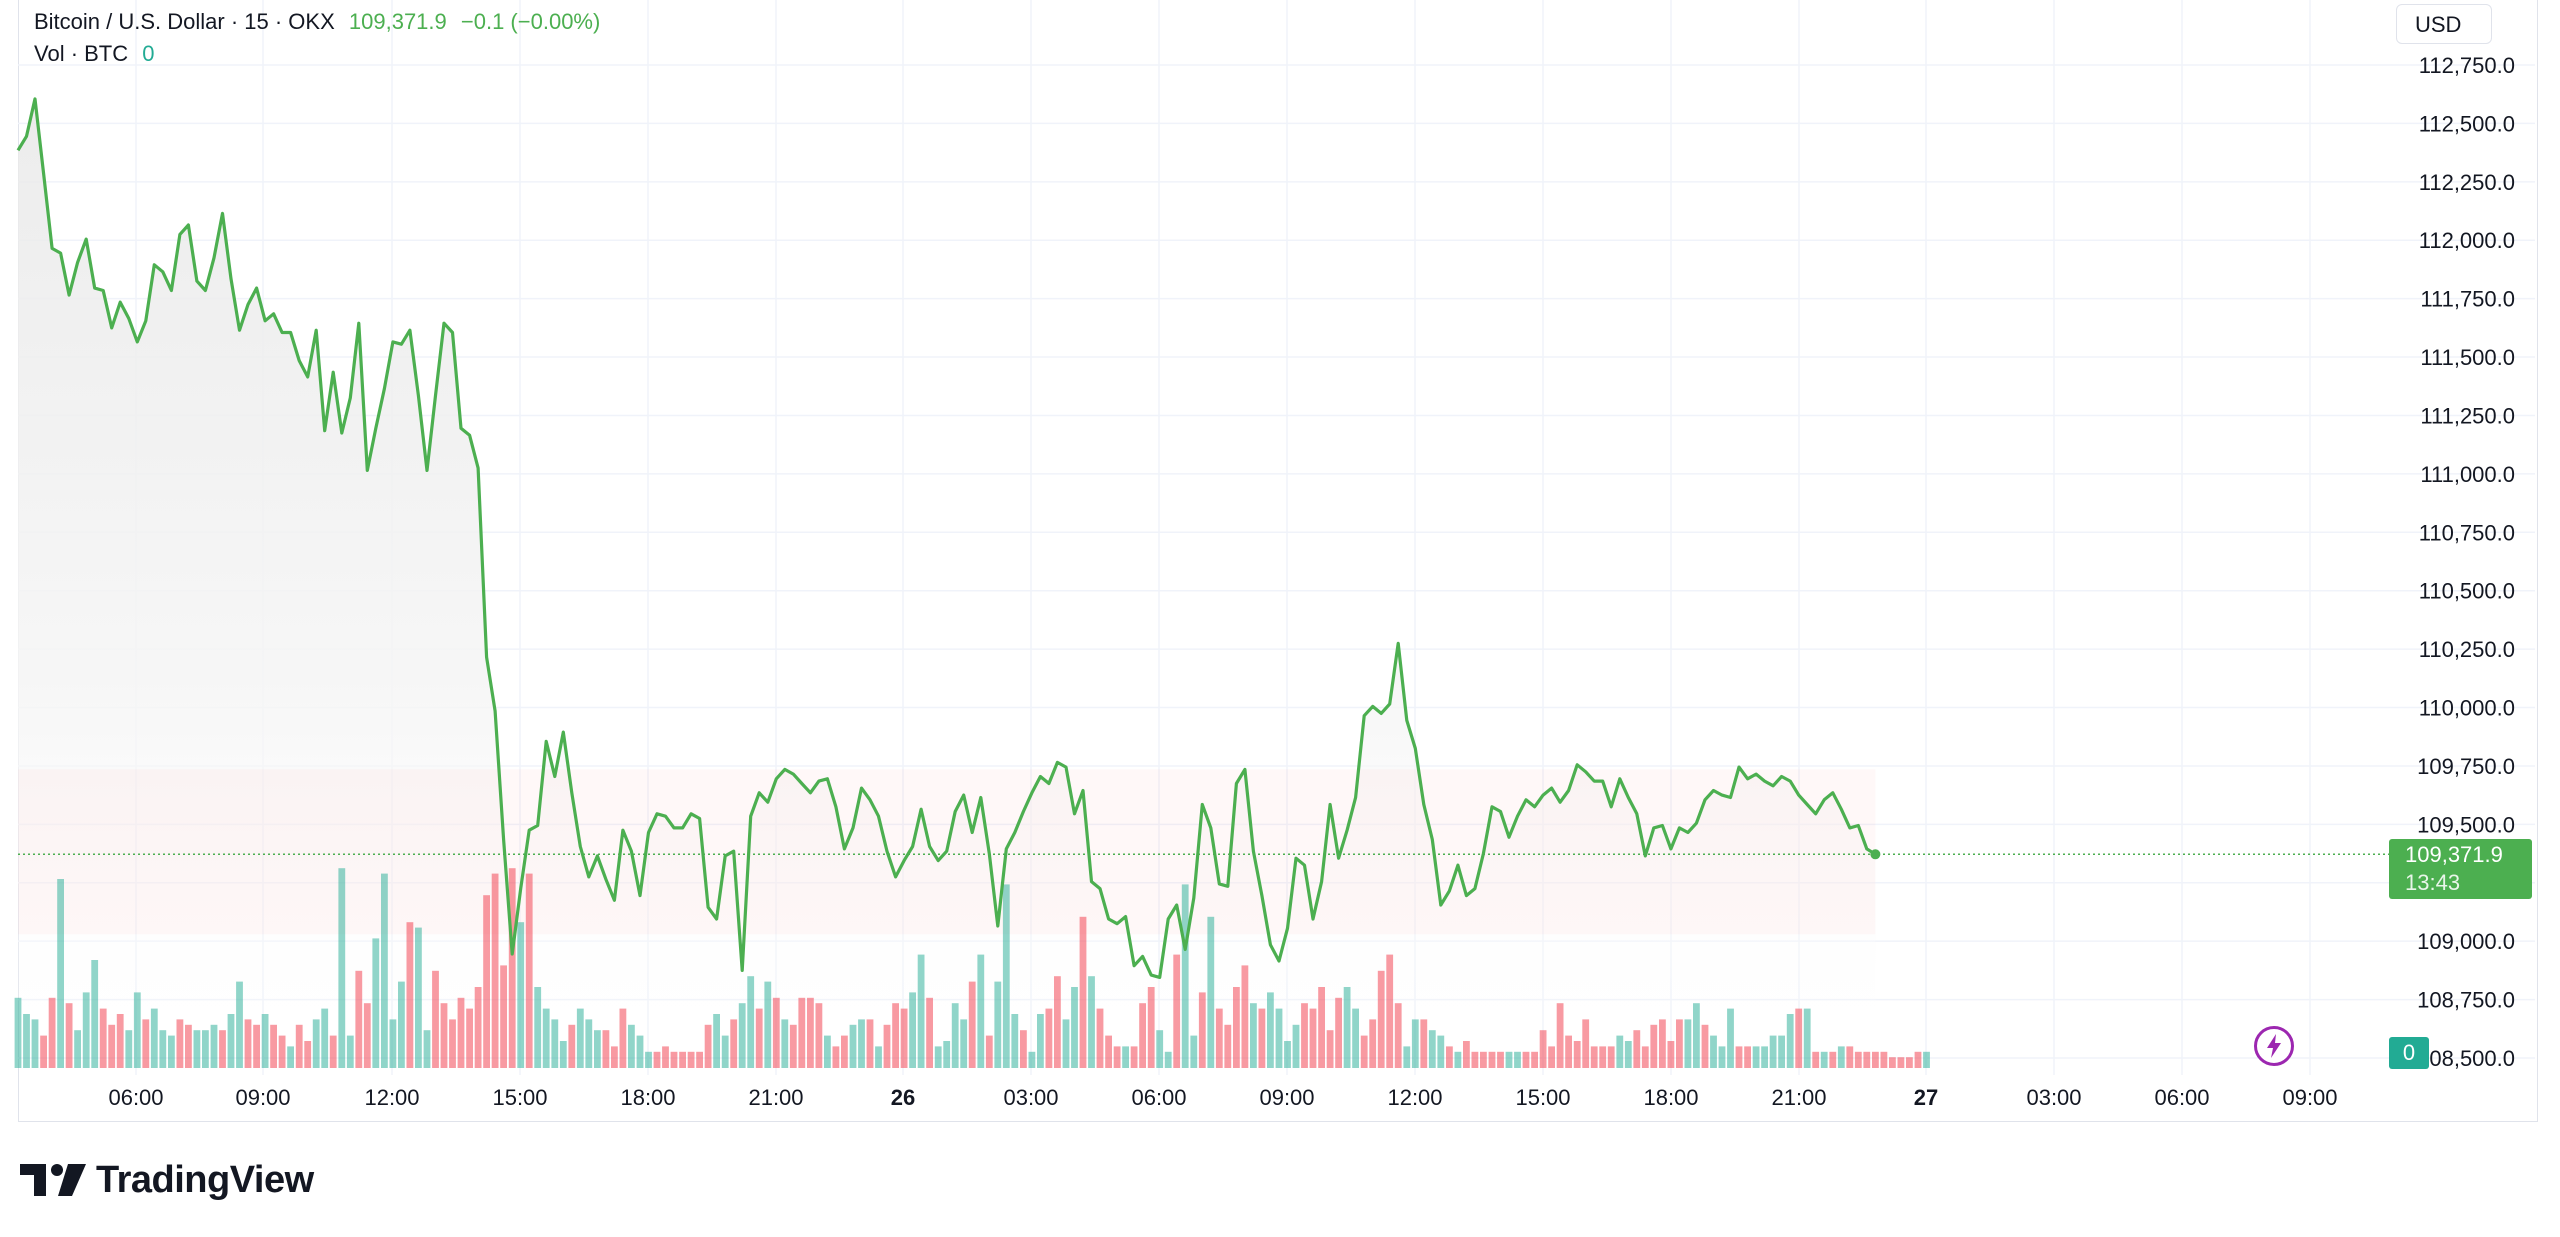  What do you see at coordinates (2467, 708) in the screenshot?
I see `price-axis-tick: 110,000.0` at bounding box center [2467, 708].